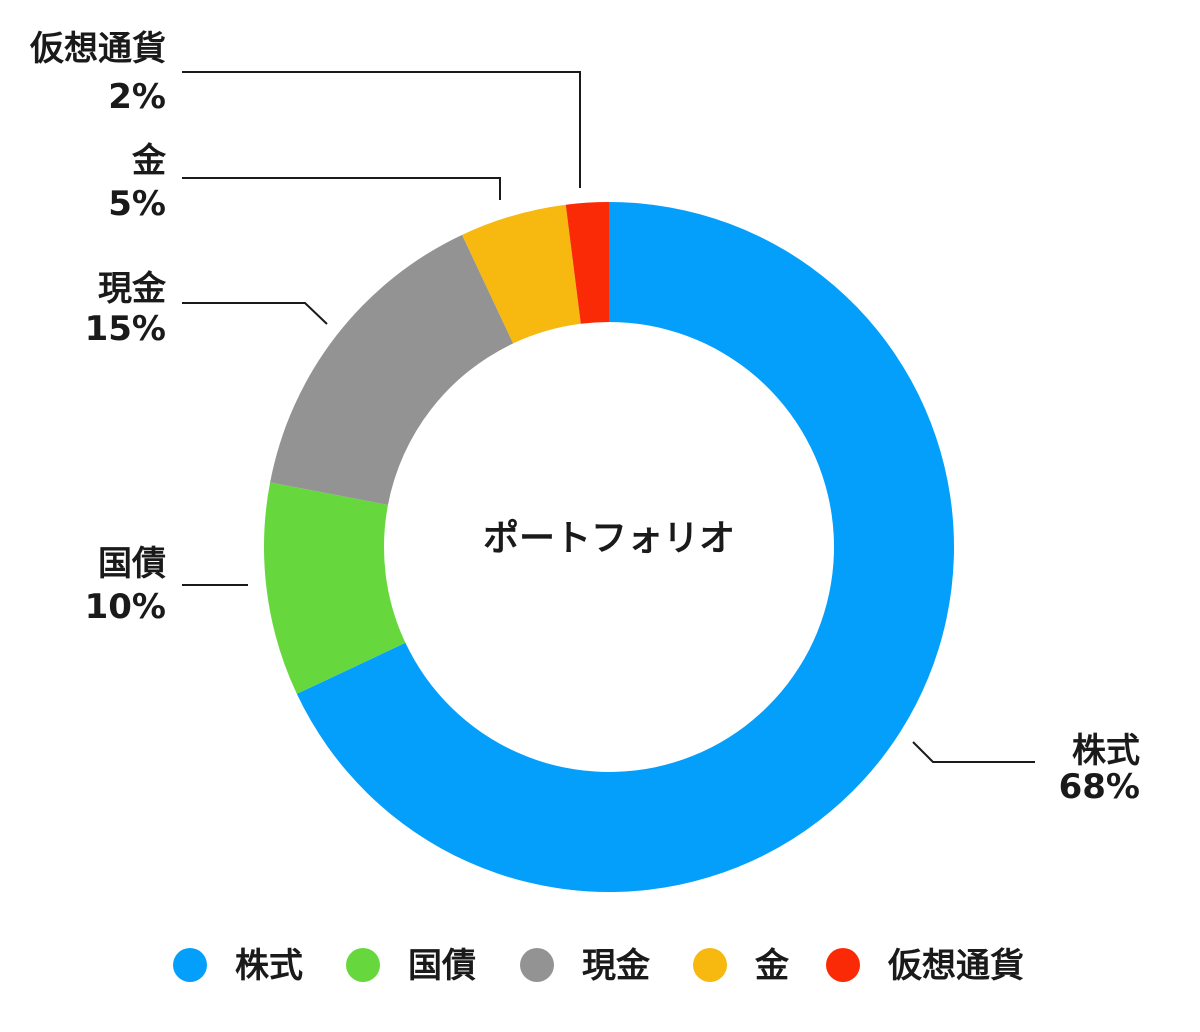  What do you see at coordinates (137, 204) in the screenshot?
I see `slice-label-value-3: 5%` at bounding box center [137, 204].